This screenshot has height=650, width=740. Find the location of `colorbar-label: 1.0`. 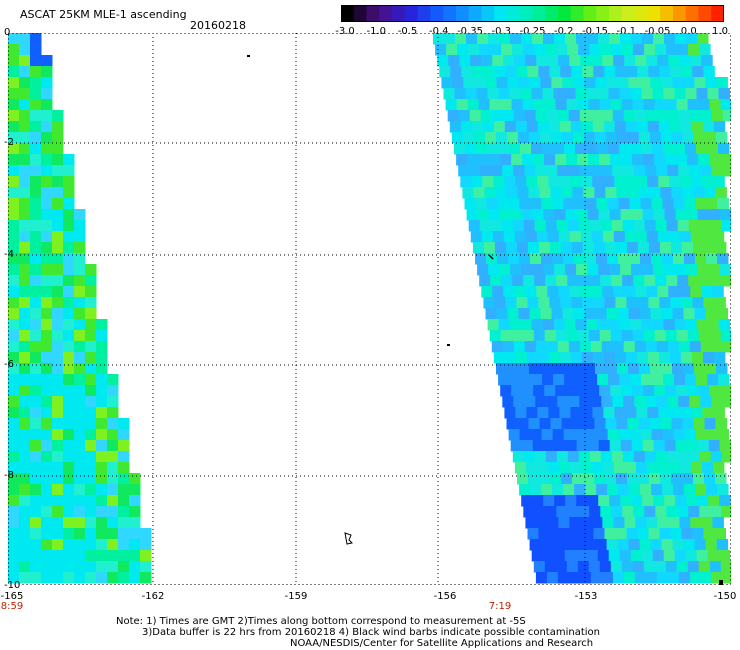

colorbar-label: 1.0 is located at coordinates (720, 31).